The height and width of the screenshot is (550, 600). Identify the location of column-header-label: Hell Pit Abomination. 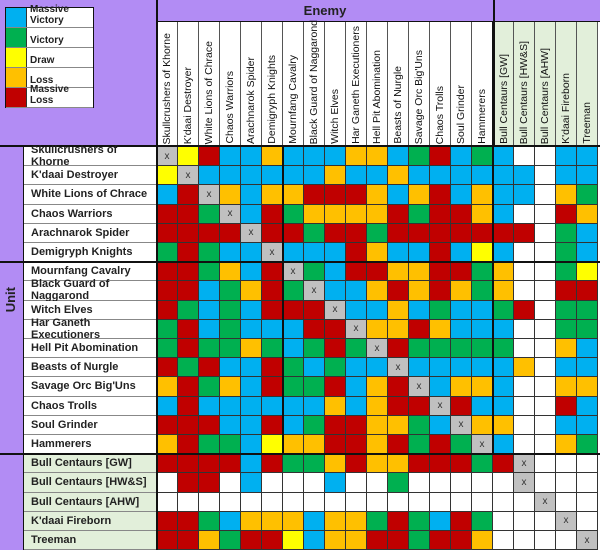
(377, 97).